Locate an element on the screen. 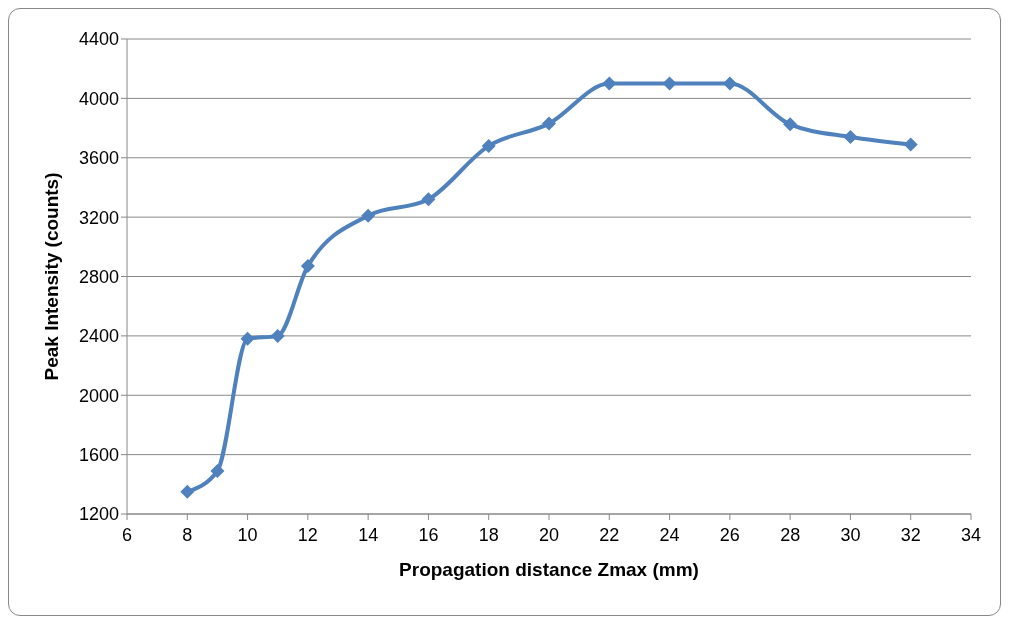 This screenshot has width=1011, height=626. x-tick-label: 30 is located at coordinates (850, 534).